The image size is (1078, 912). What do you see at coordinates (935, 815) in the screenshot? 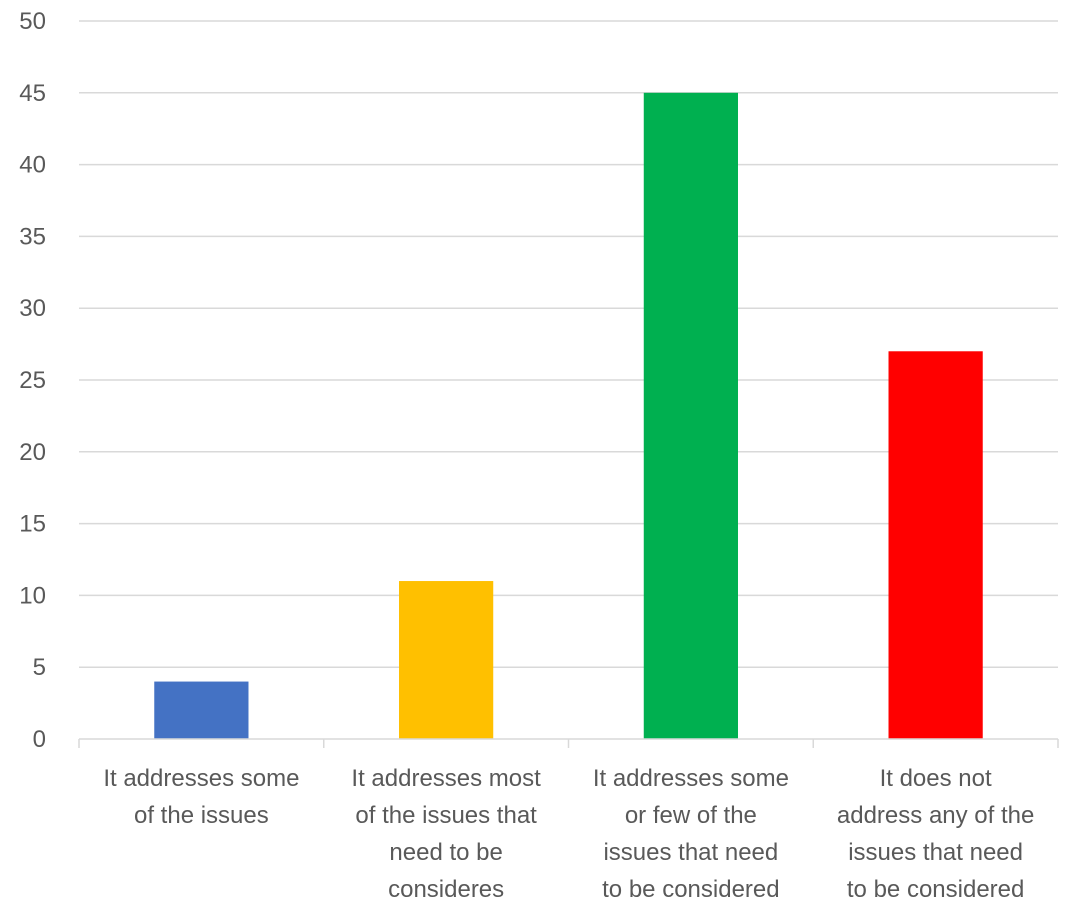
I see `x-category-label-line: address any of the` at bounding box center [935, 815].